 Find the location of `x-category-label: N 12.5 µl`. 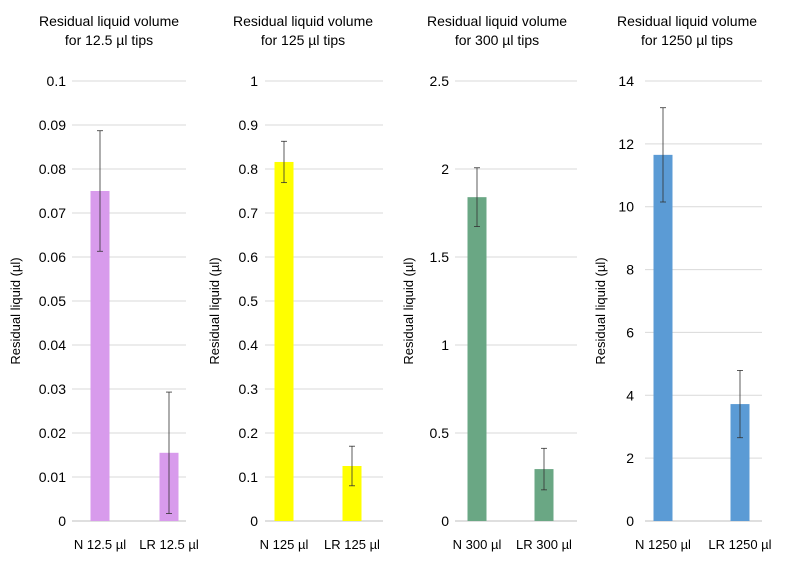

x-category-label: N 12.5 µl is located at coordinates (100, 544).